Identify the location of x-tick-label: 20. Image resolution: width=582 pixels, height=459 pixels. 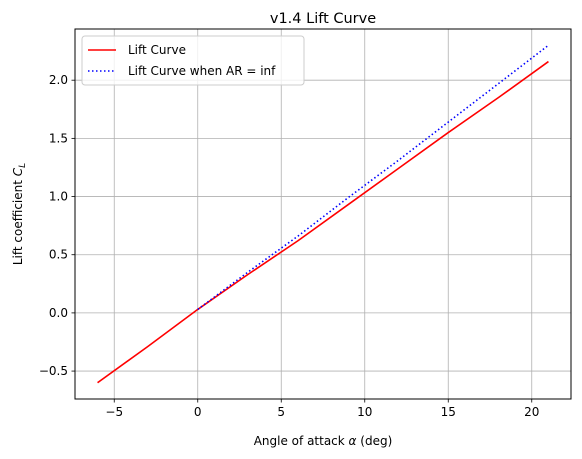
(531, 412).